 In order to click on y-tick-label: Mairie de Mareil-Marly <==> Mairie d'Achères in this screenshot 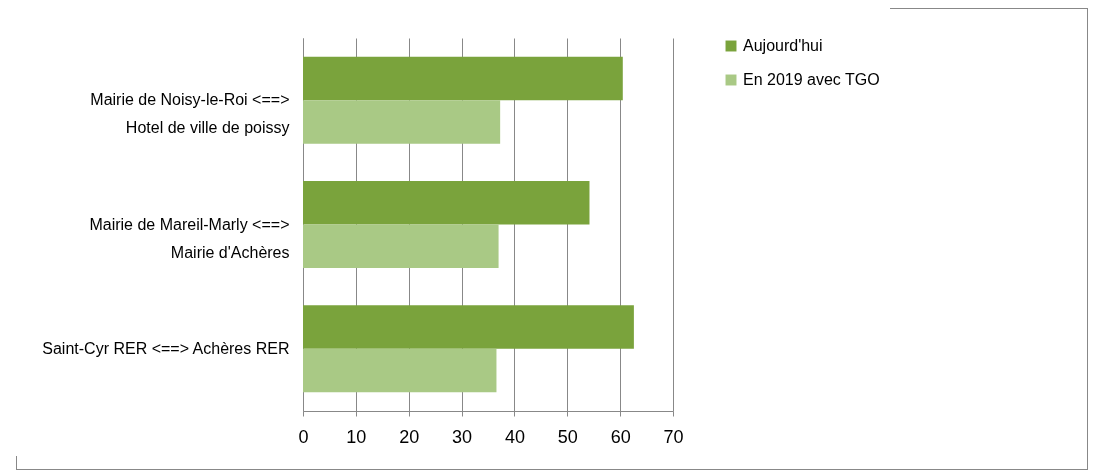, I will do `click(189, 238)`.